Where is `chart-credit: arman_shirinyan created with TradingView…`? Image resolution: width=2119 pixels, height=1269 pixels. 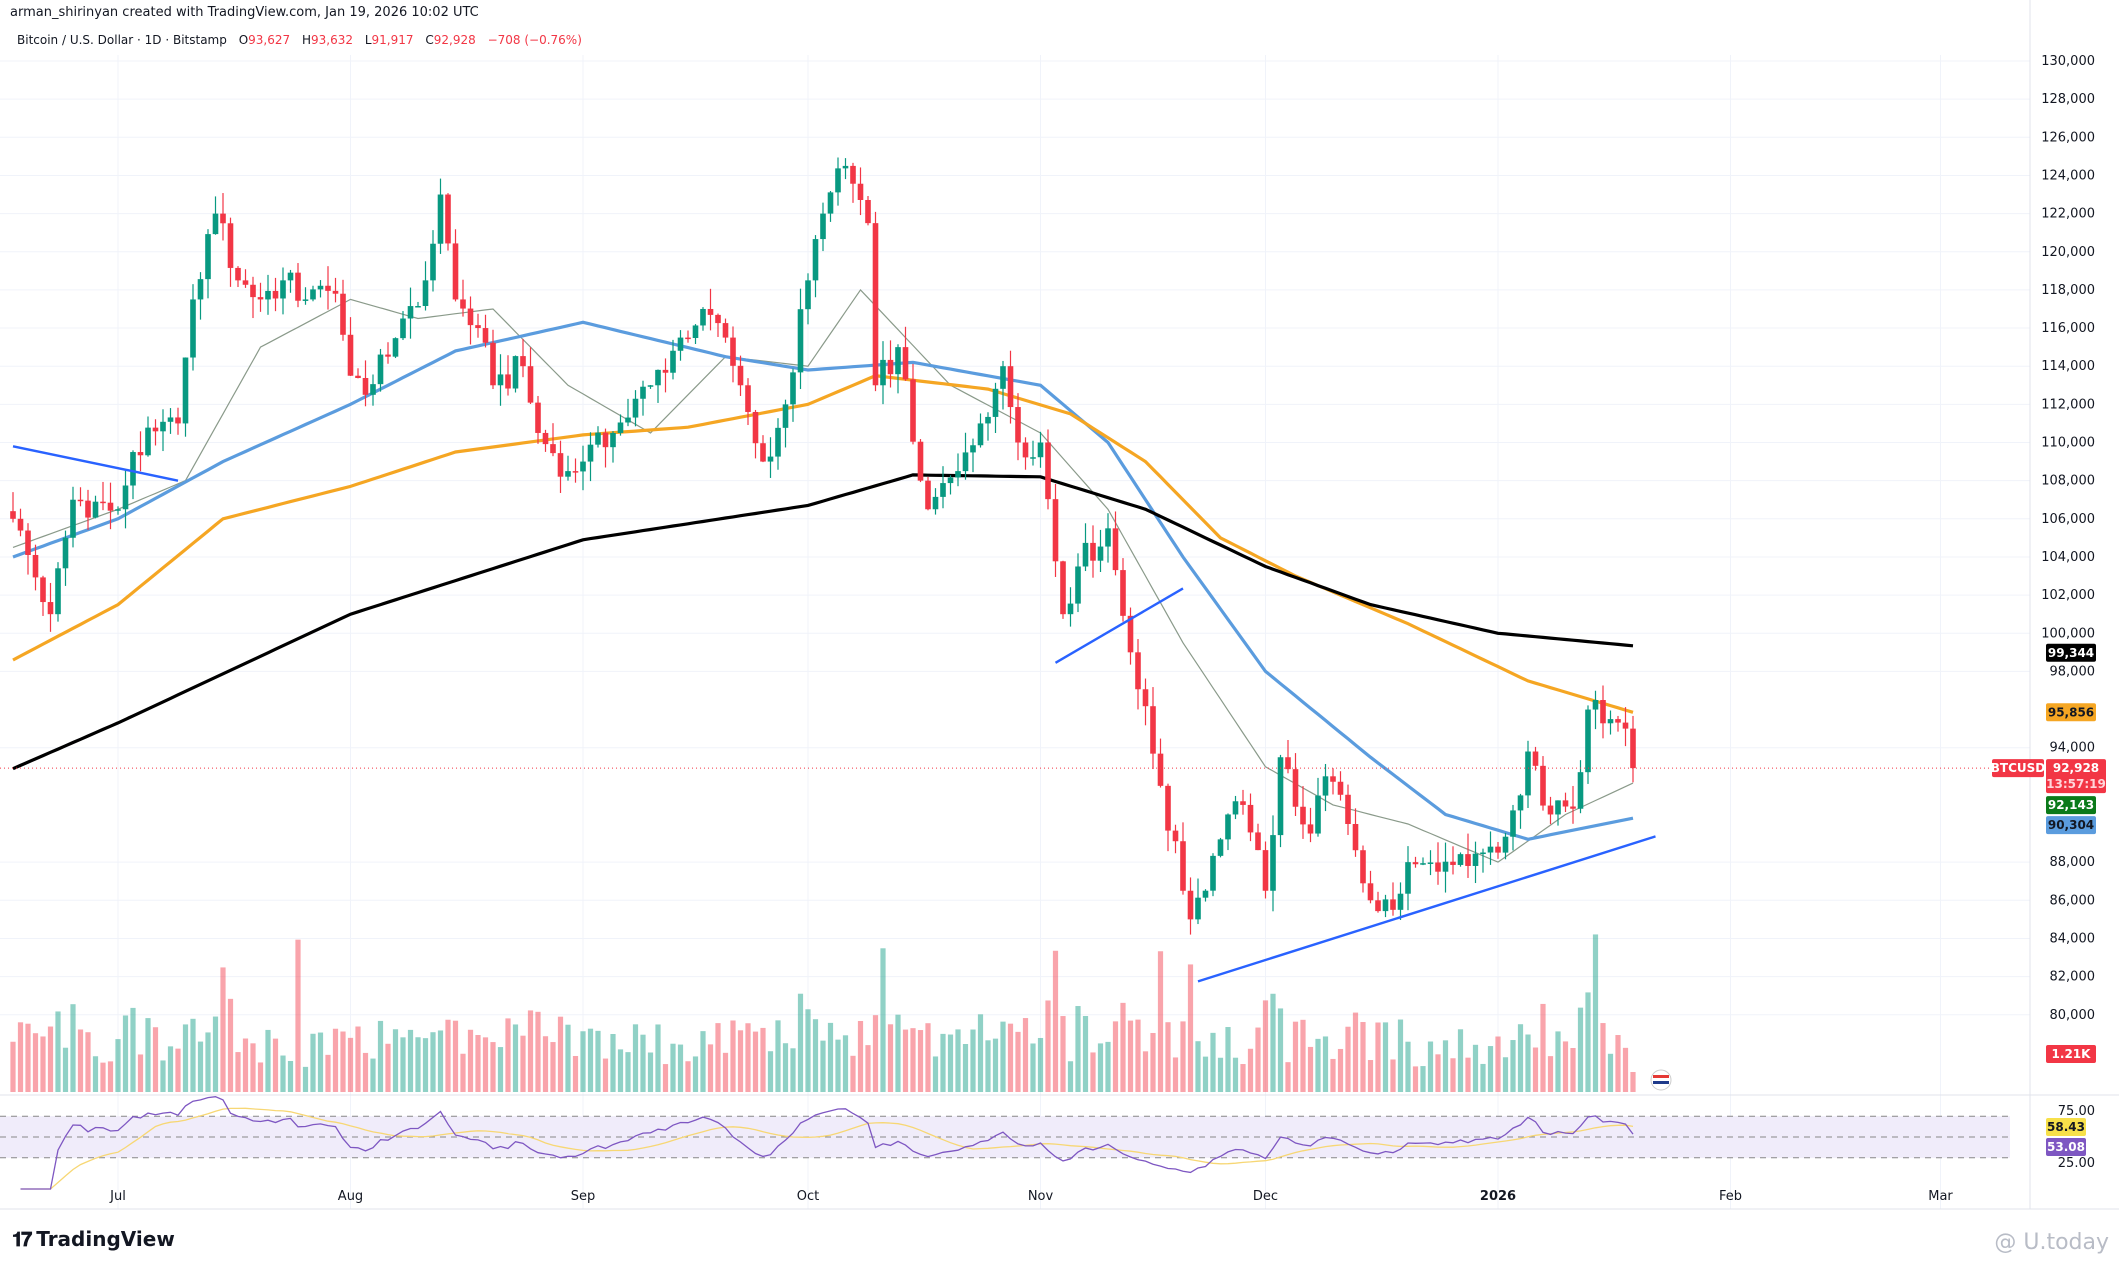
chart-credit: arman_shirinyan created with TradingView… is located at coordinates (244, 12).